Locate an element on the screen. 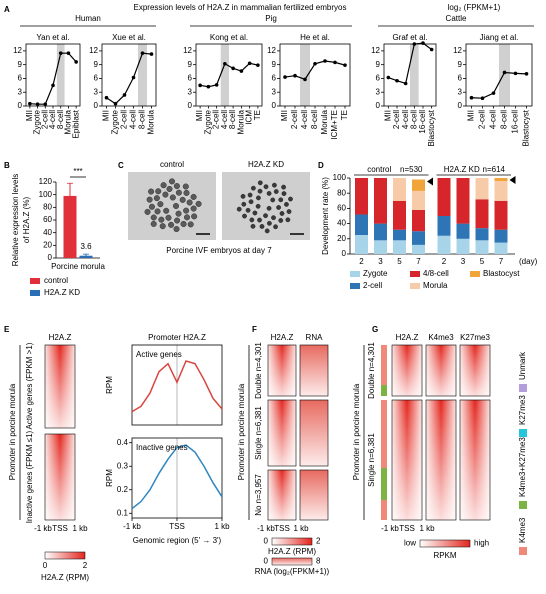  x-tick-label: 16-cell is located at coordinates (422, 122).